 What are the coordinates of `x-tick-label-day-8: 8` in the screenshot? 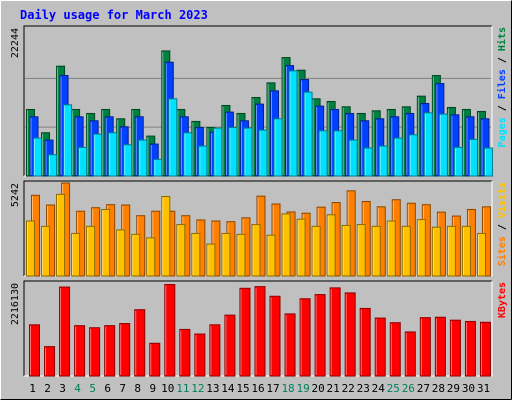 It's located at (137, 388).